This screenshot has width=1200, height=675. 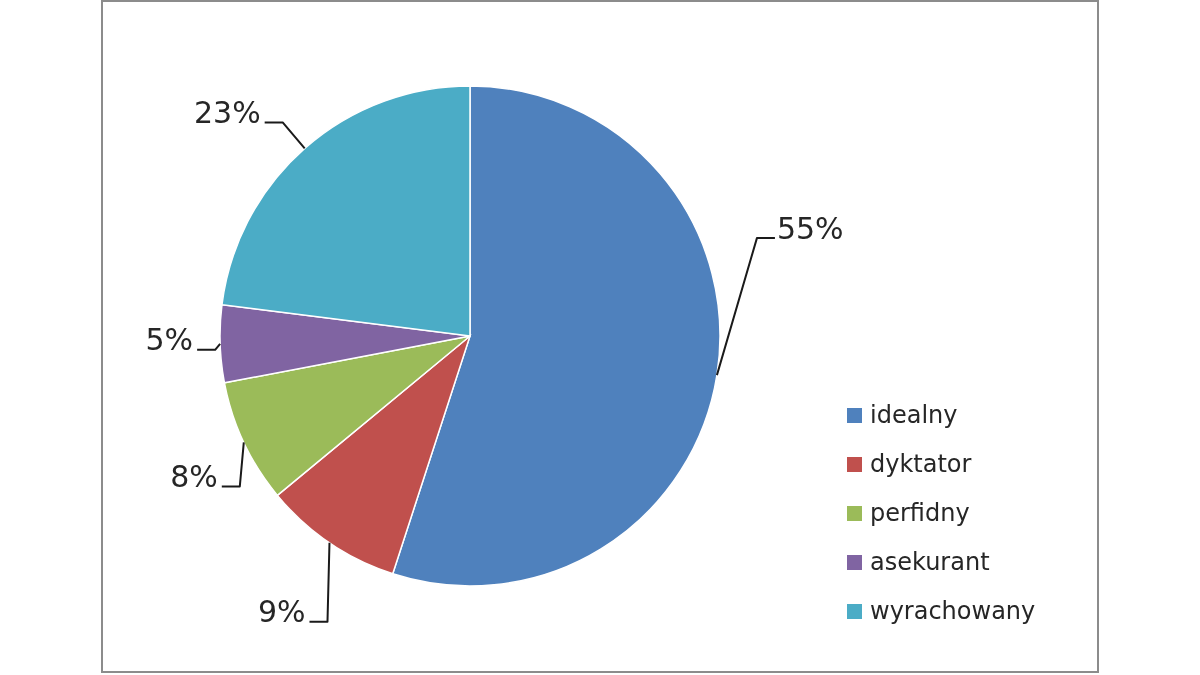 What do you see at coordinates (281, 612) in the screenshot?
I see `data-label: 9%` at bounding box center [281, 612].